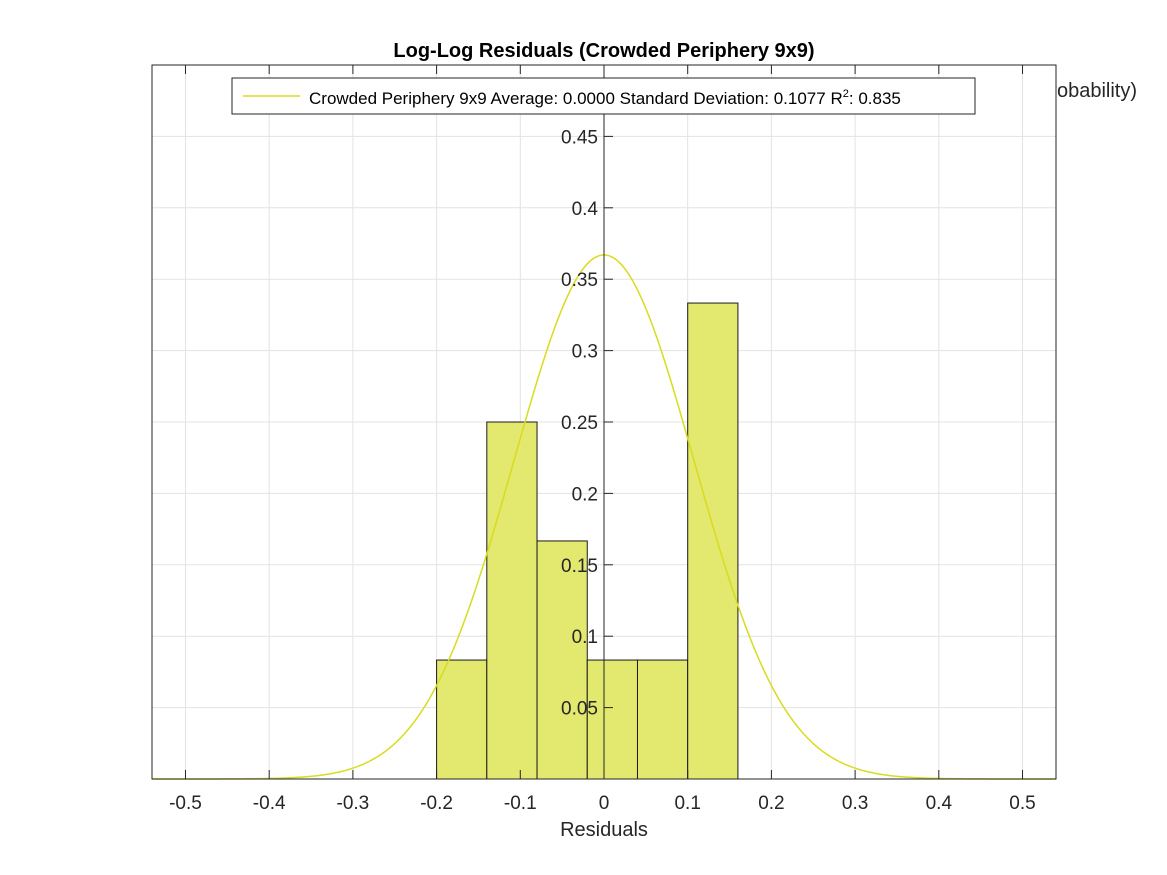 The height and width of the screenshot is (875, 1167). Describe the element at coordinates (836, 98) in the screenshot. I see `legend-r2-label: R` at that location.